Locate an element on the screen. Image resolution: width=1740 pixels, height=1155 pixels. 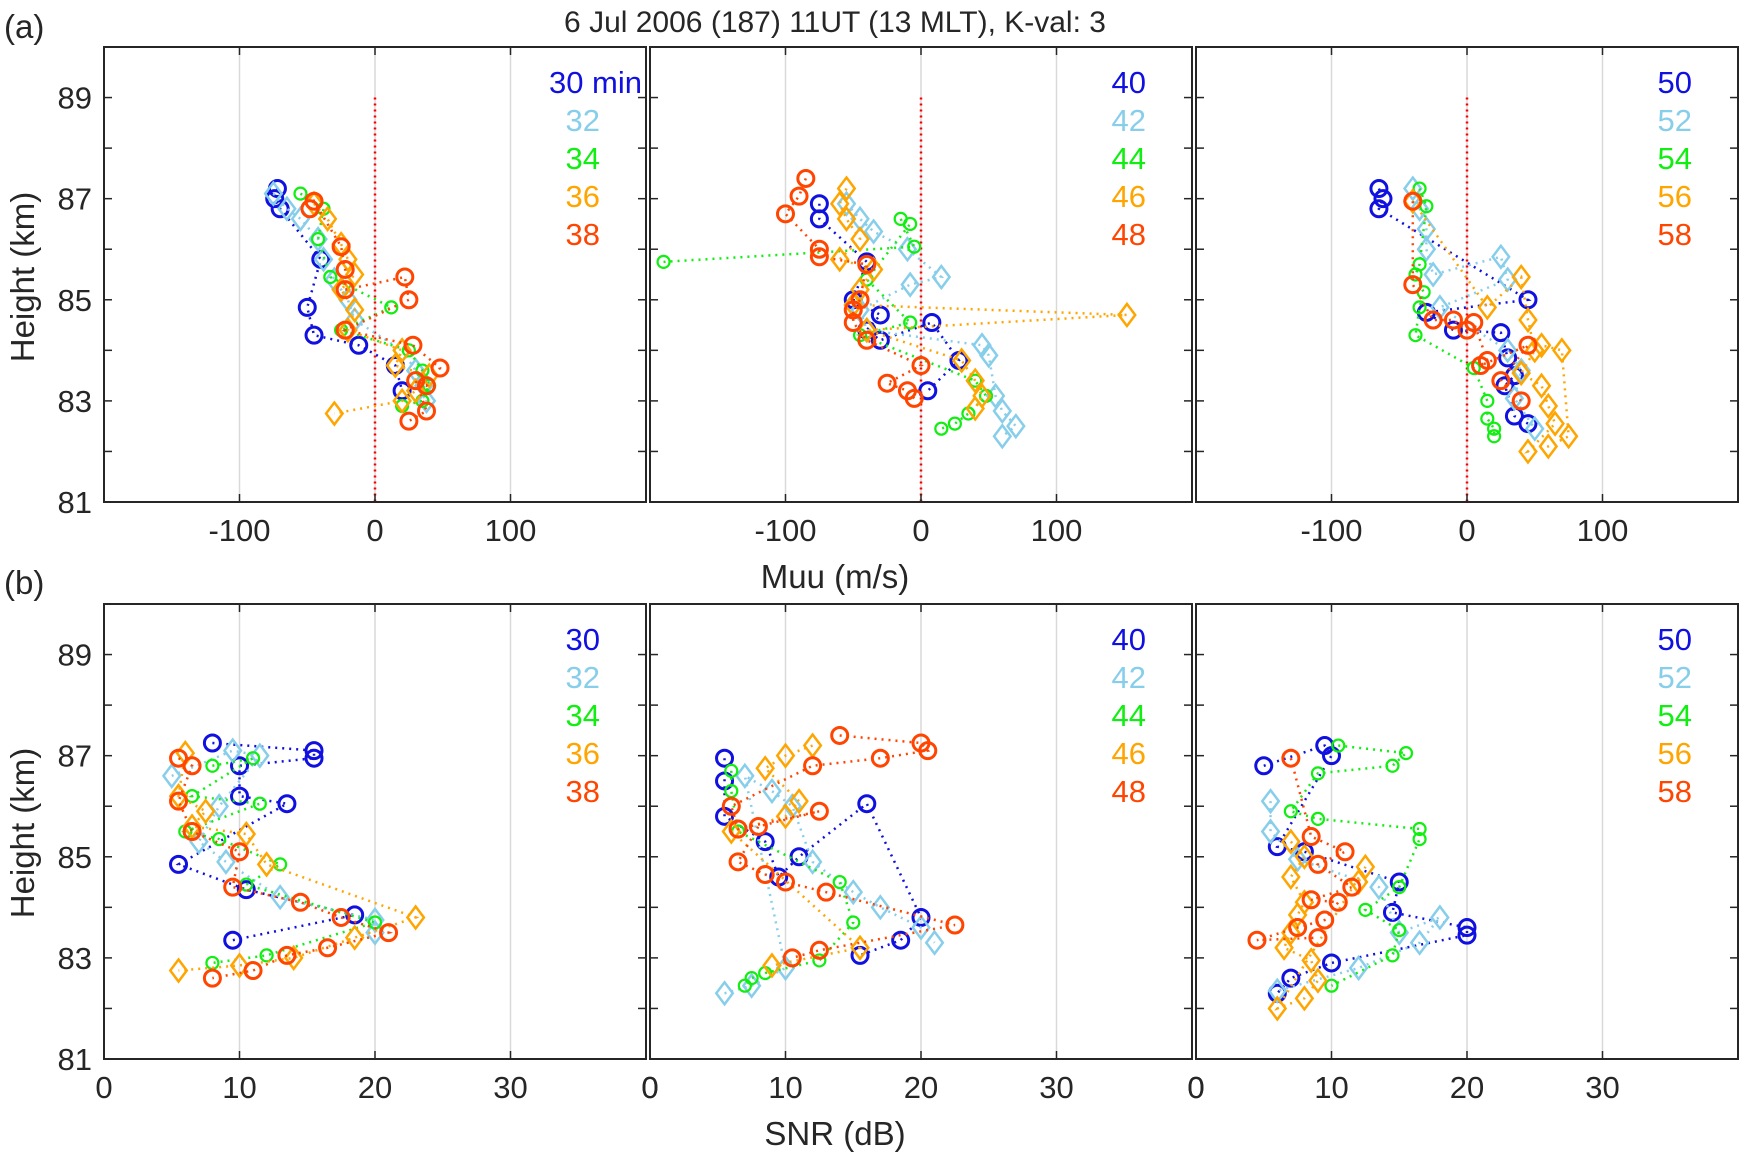
y-axis-label-b: Height (km) is located at coordinates (22, 833).